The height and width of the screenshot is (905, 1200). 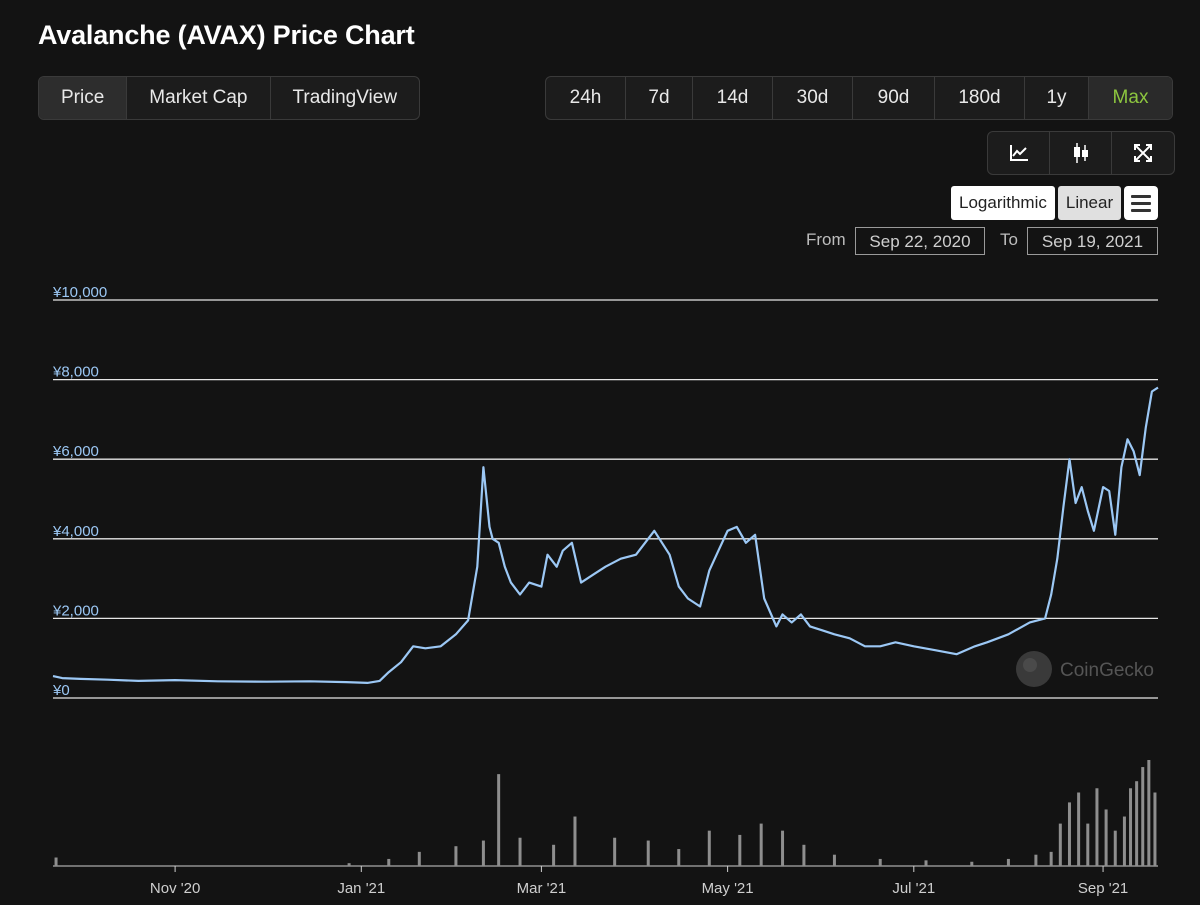 I want to click on y-tick-labels: ¥10,000 ¥8,000 ¥6,000 ¥4,000 ¥2,000 ¥0, so click(x=79, y=491).